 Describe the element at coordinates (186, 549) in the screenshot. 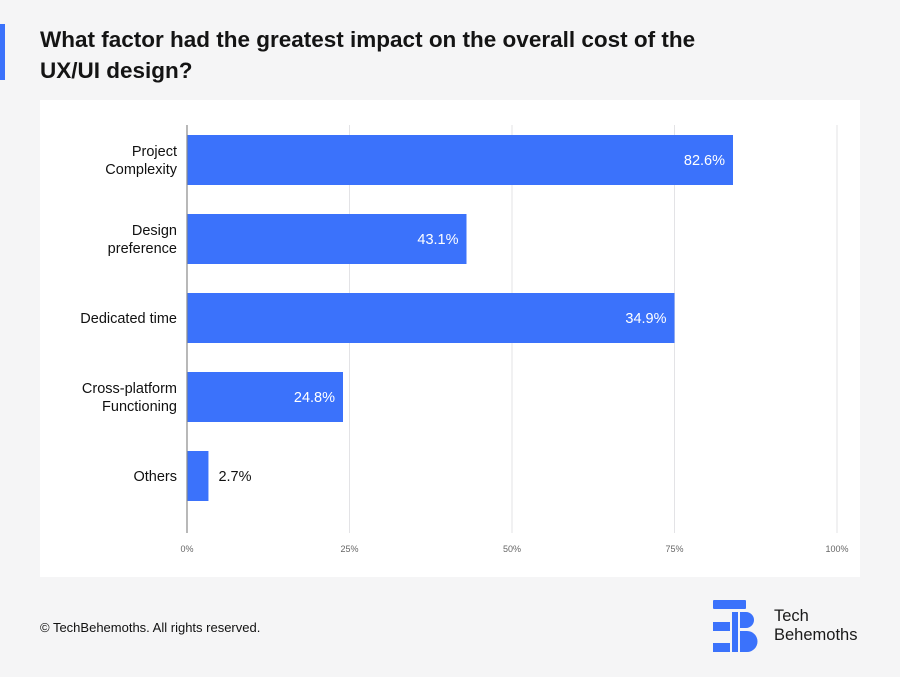

I see `x-tick-label-0: 0%` at that location.